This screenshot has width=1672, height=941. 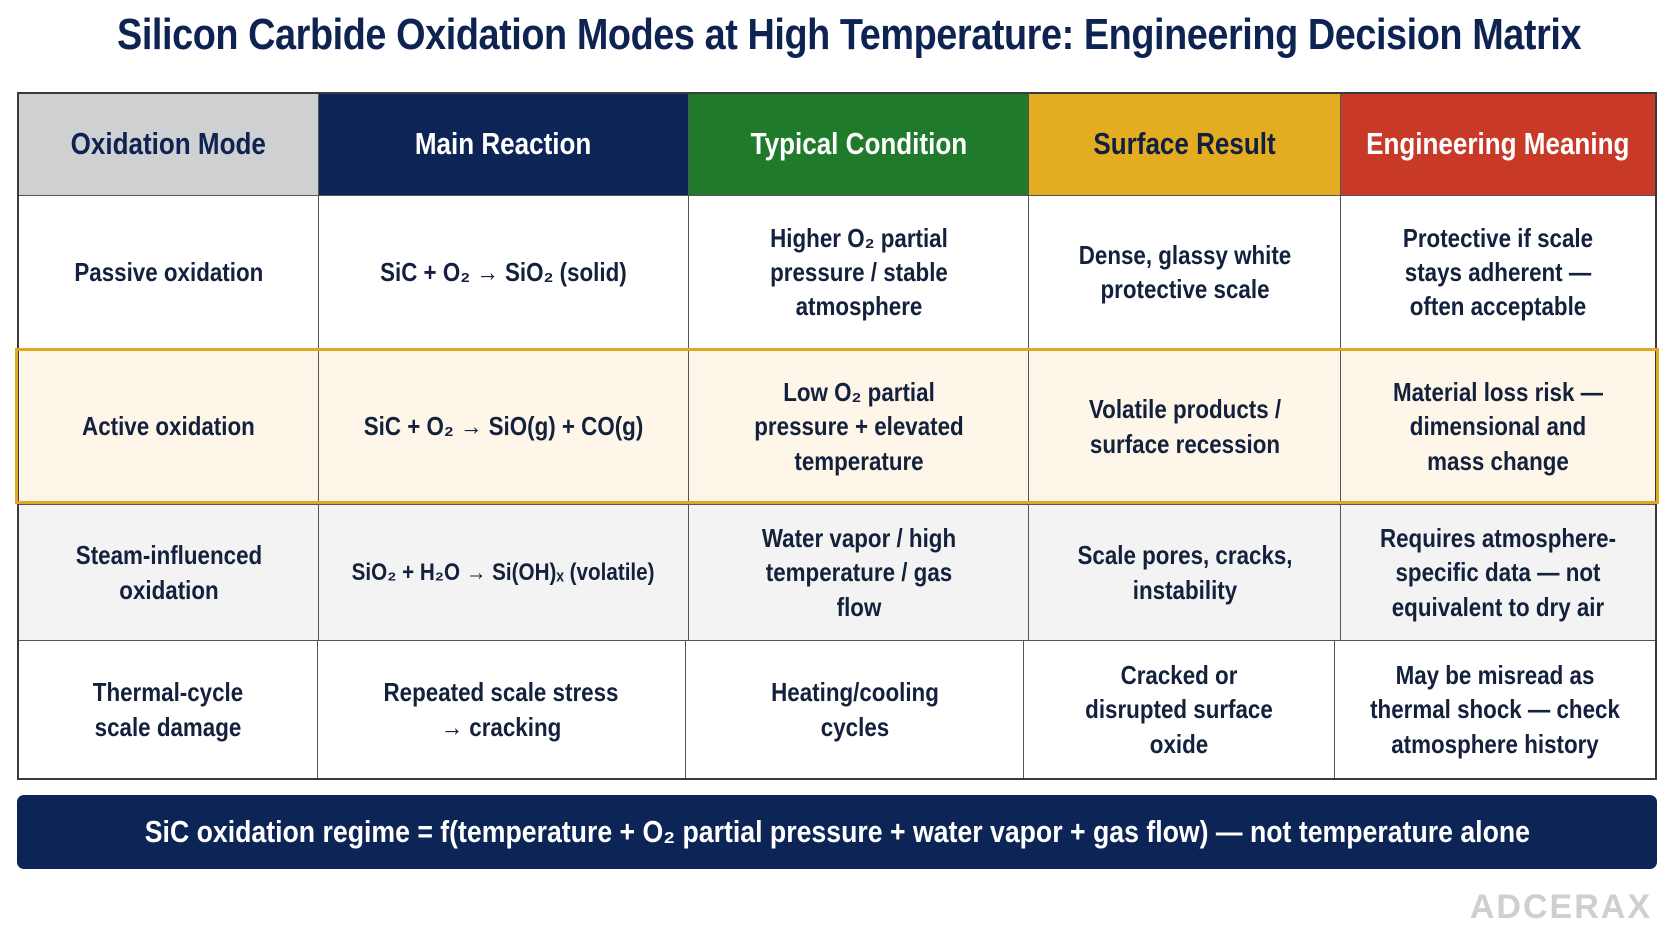 I want to click on cell-surface: Volatile products / surface recession, so click(x=1185, y=427).